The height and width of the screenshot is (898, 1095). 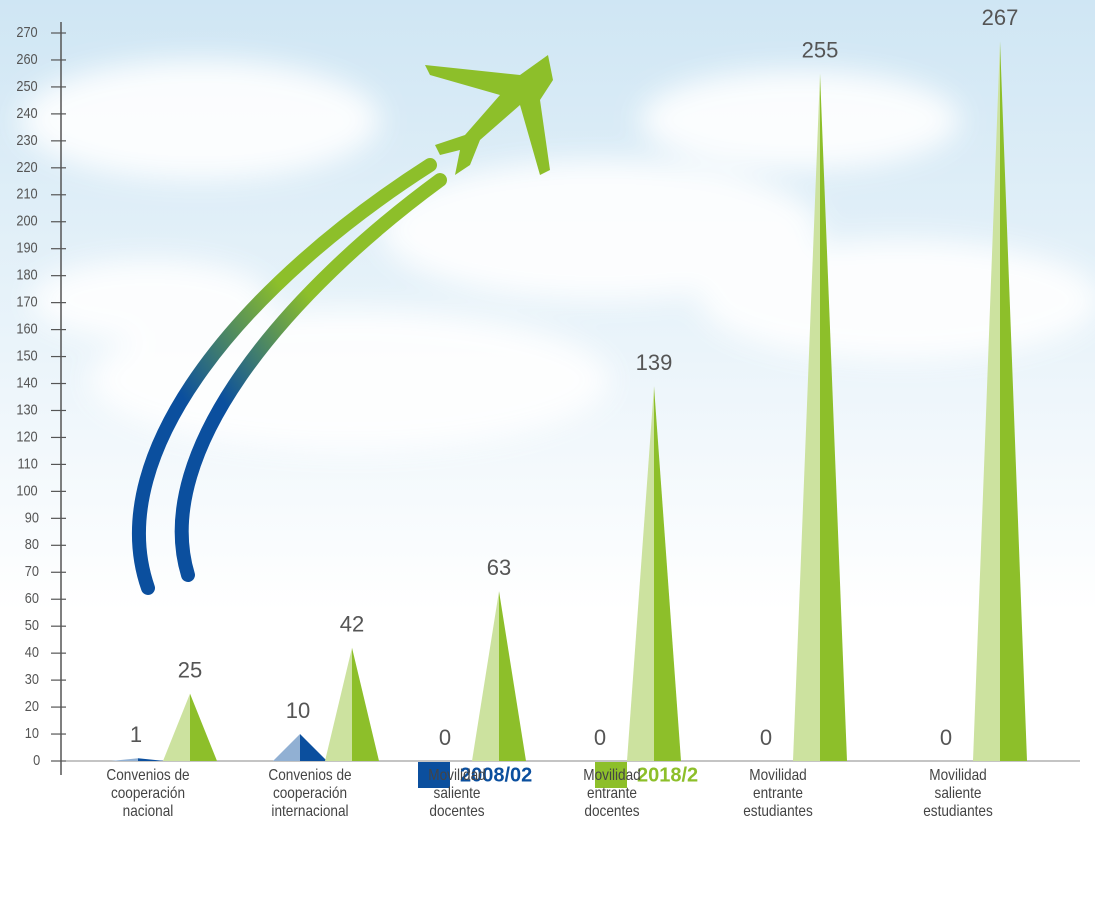 What do you see at coordinates (26, 193) in the screenshot?
I see `y-tick-label: 210` at bounding box center [26, 193].